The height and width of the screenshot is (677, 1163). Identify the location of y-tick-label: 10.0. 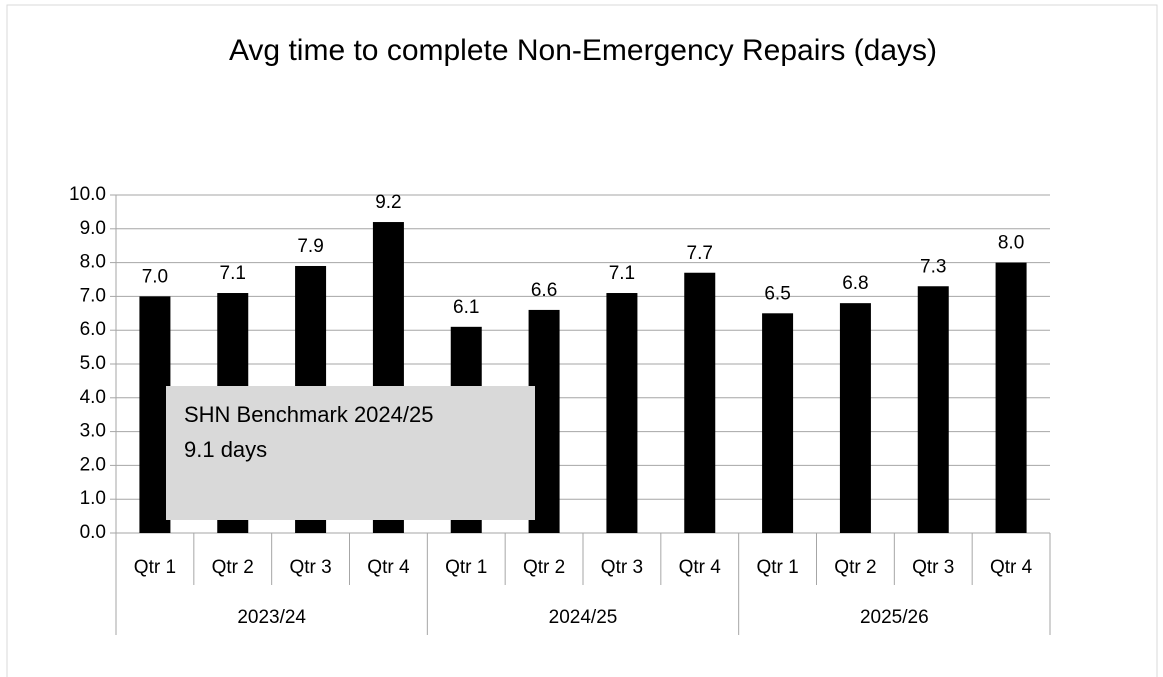
(87, 194).